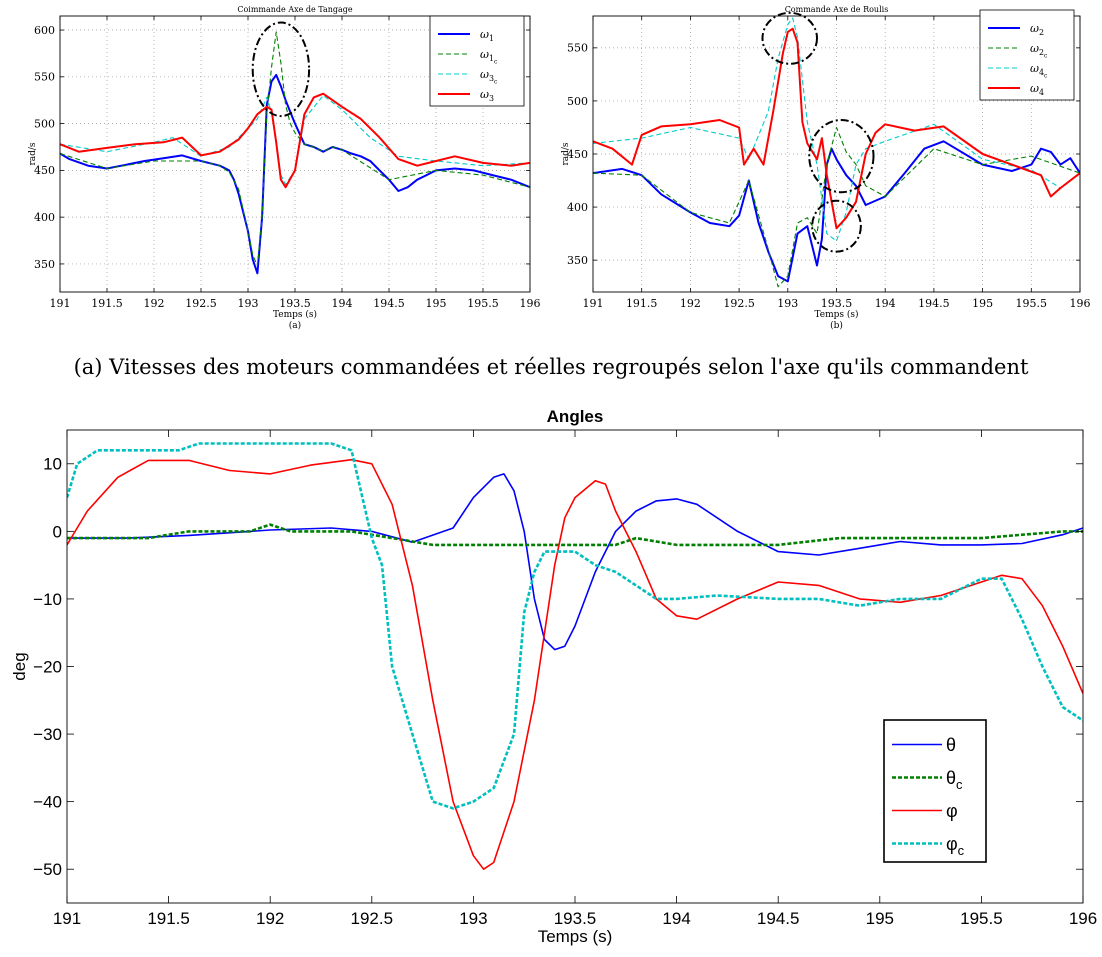 Image resolution: width=1102 pixels, height=957 pixels. What do you see at coordinates (1039, 71) in the screenshot?
I see `legend-label-ω4c: ω4c` at bounding box center [1039, 71].